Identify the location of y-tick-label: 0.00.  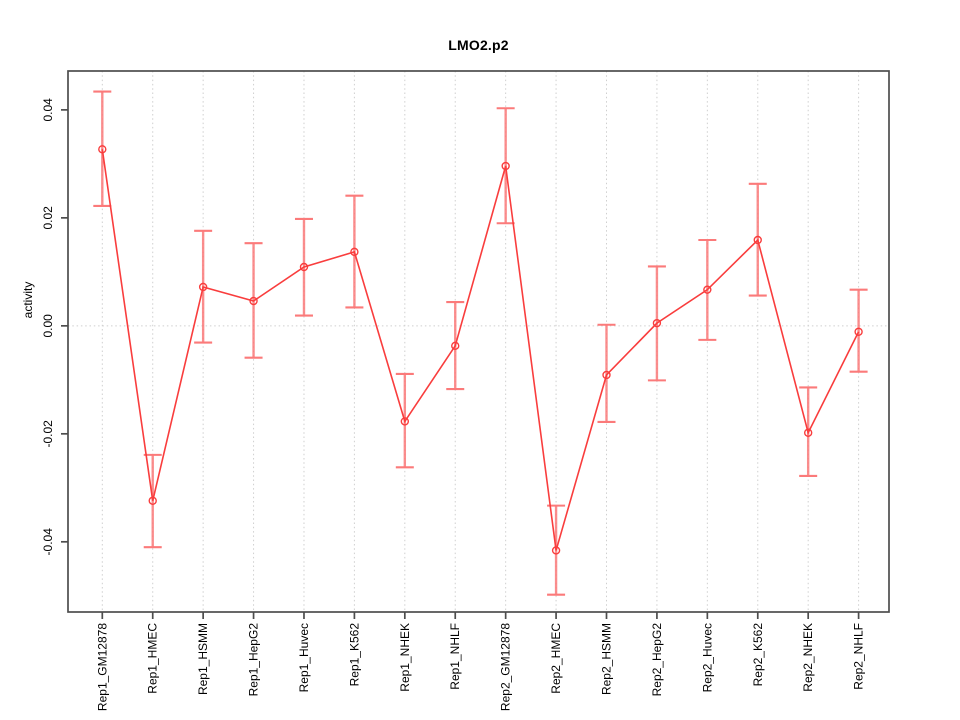
(48, 326).